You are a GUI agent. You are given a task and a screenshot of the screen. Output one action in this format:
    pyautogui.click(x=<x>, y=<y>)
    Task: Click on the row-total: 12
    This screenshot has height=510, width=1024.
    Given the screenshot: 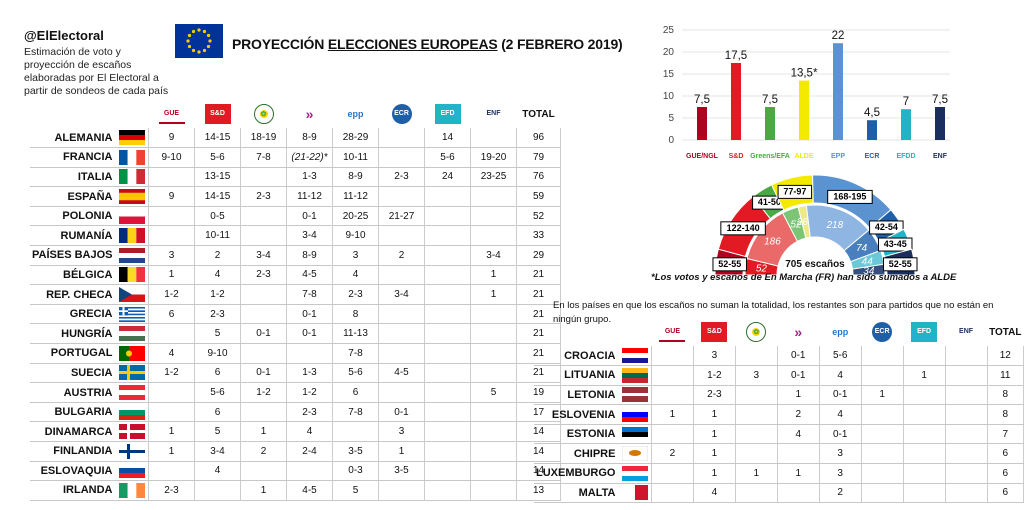 What is the action you would take?
    pyautogui.click(x=1005, y=356)
    